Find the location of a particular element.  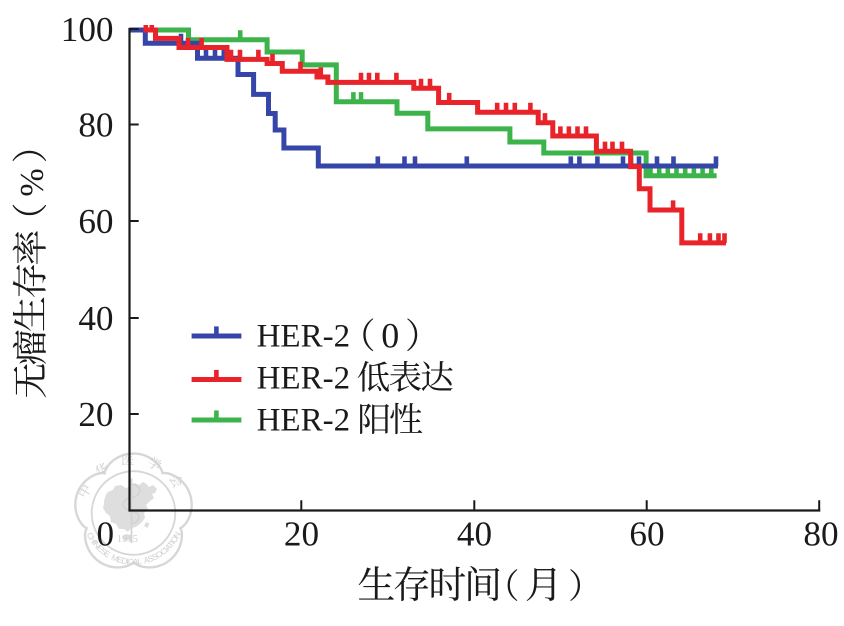

svg-text: 阳性 is located at coordinates (389, 416).